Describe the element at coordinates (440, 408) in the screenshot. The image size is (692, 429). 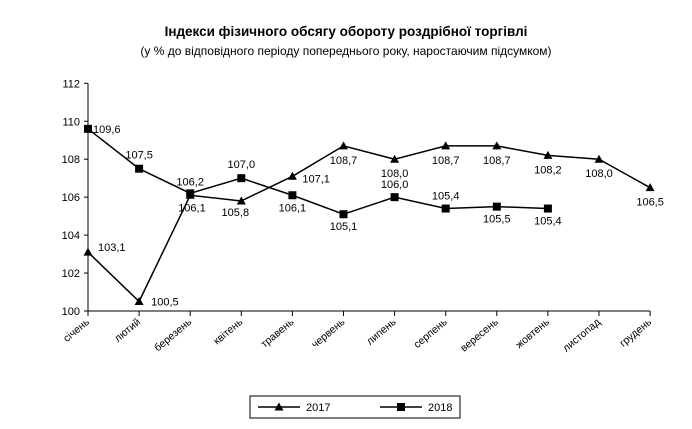
I see `legend-label-2018: 2018` at that location.